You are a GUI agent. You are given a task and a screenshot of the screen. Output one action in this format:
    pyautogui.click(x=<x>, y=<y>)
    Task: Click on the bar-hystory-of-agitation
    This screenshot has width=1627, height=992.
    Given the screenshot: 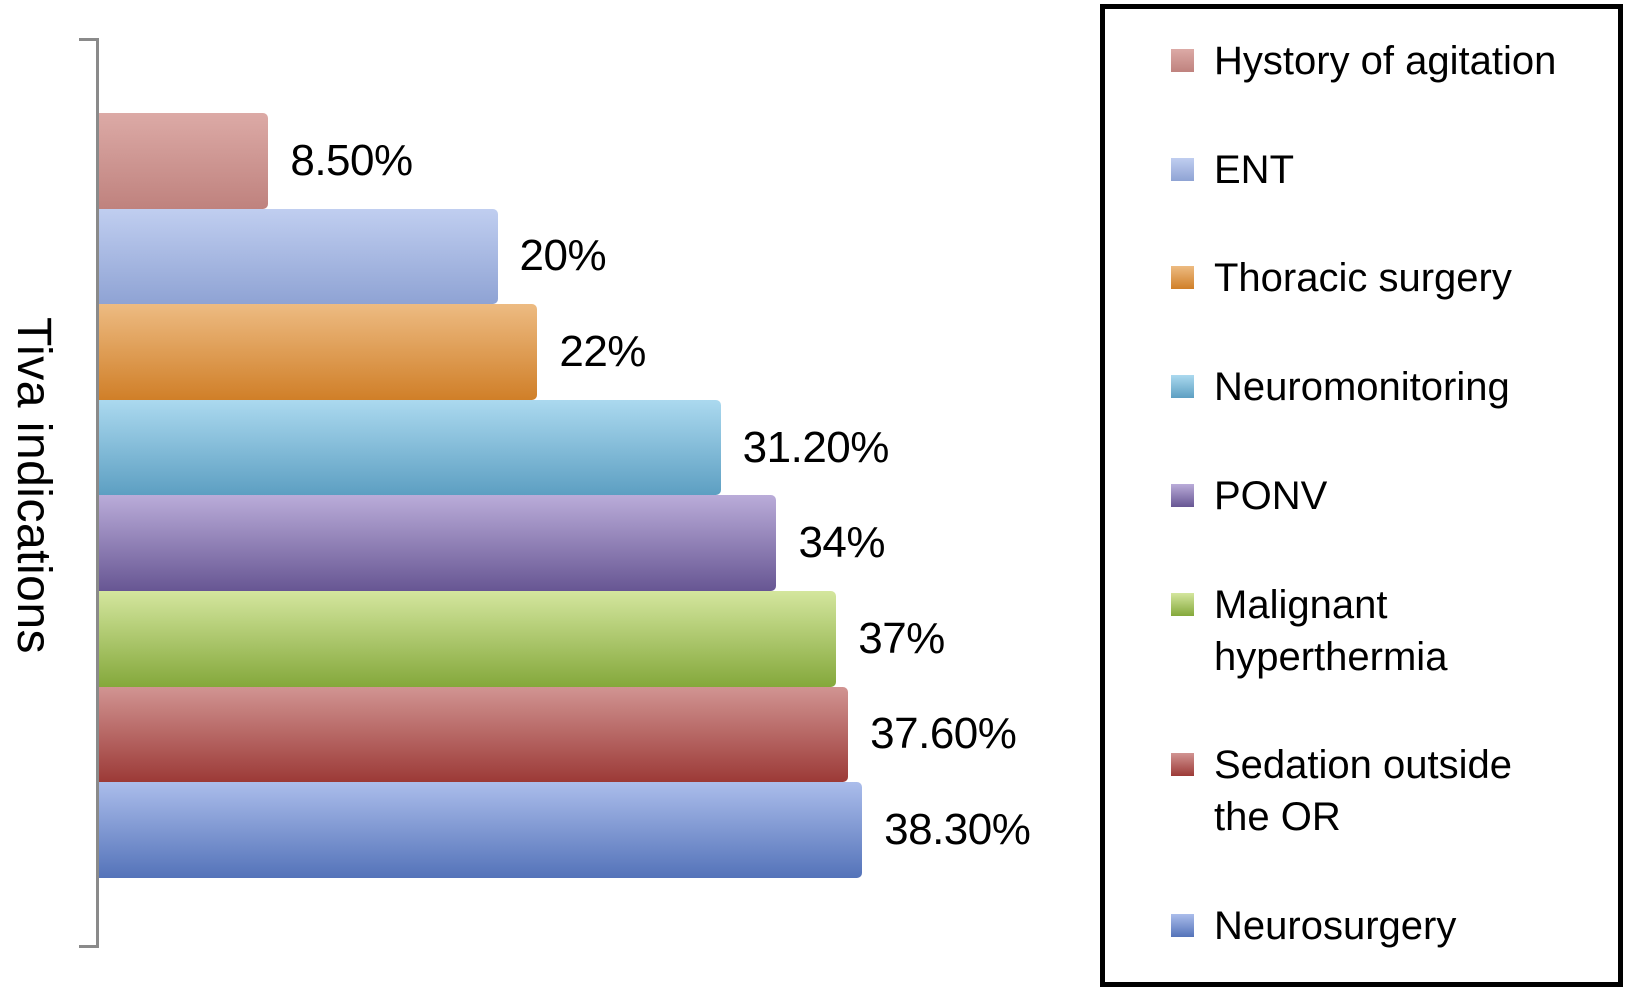 What is the action you would take?
    pyautogui.click(x=184, y=161)
    